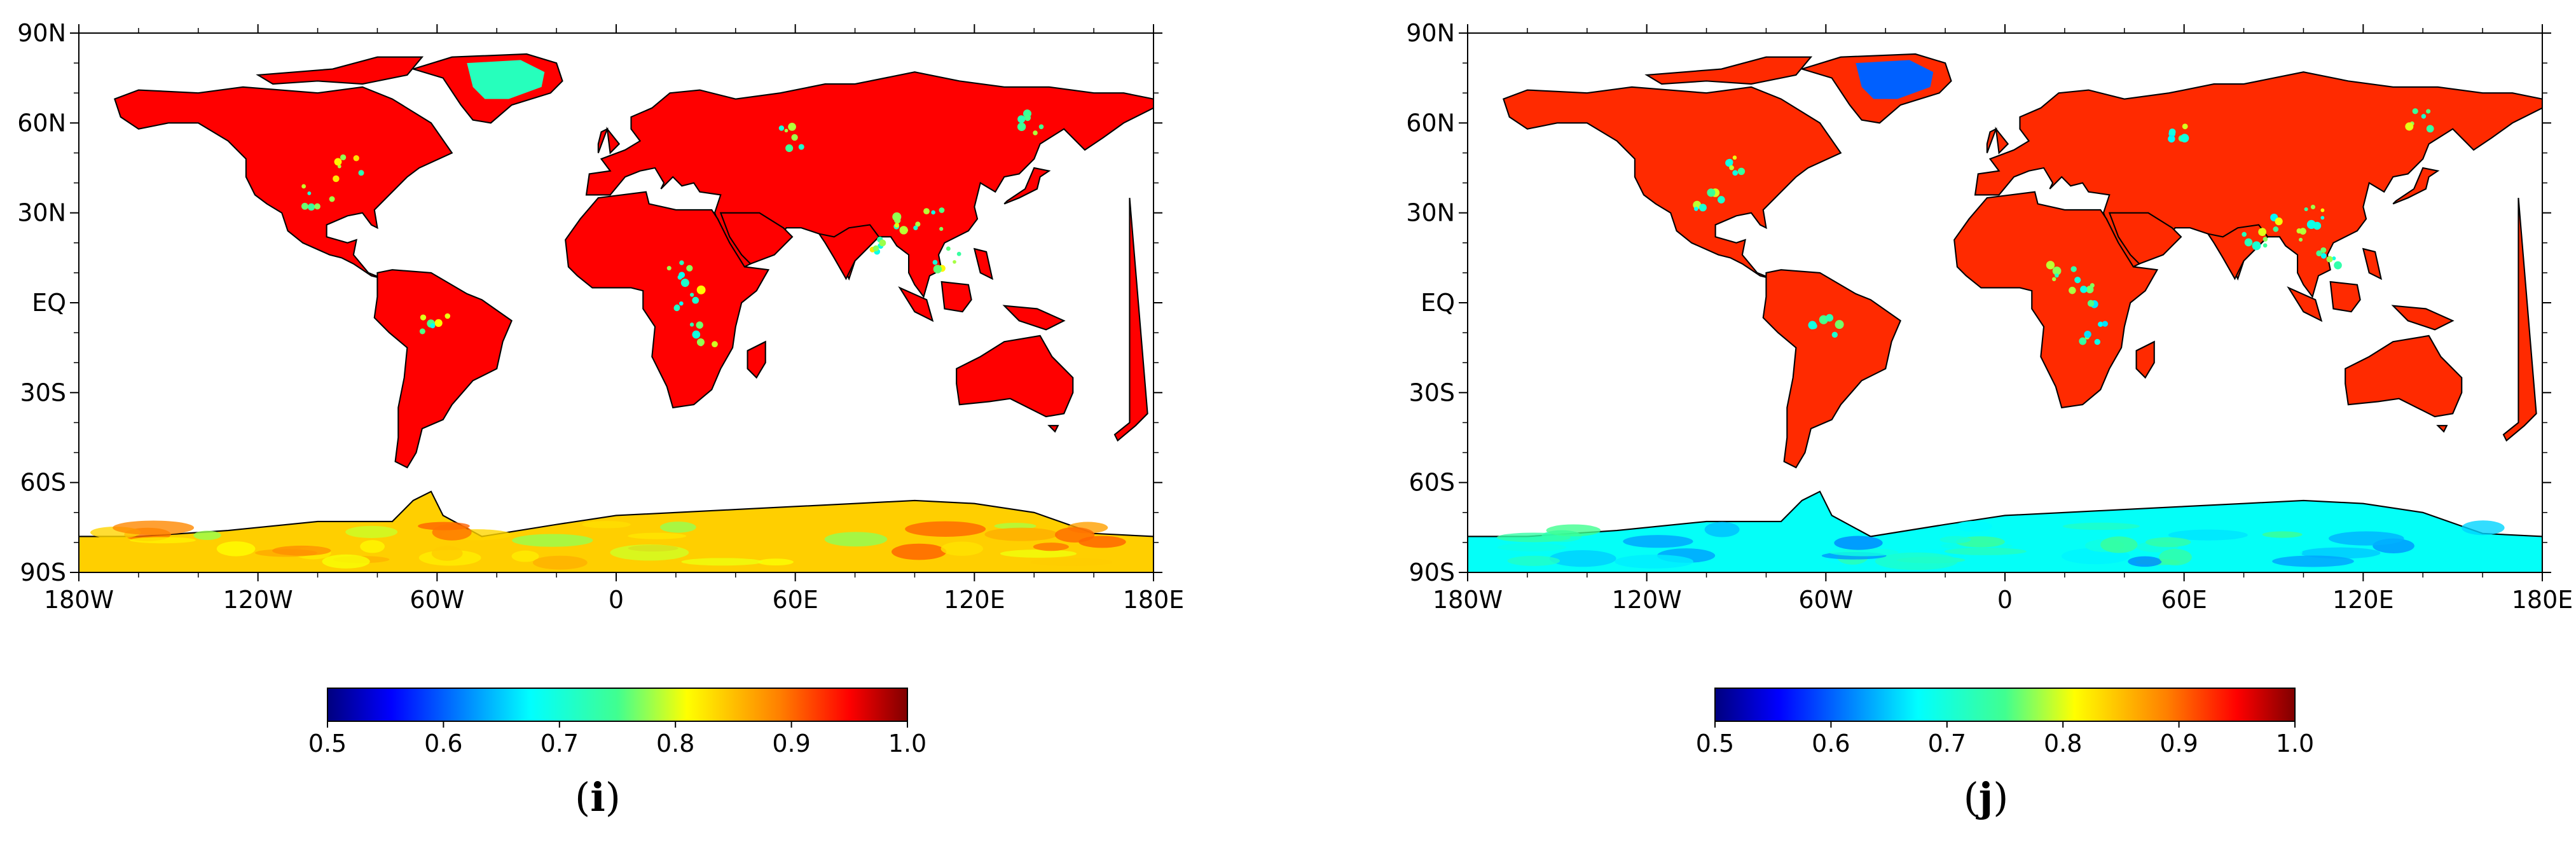  I want to click on antarctica-field-i, so click(616, 531).